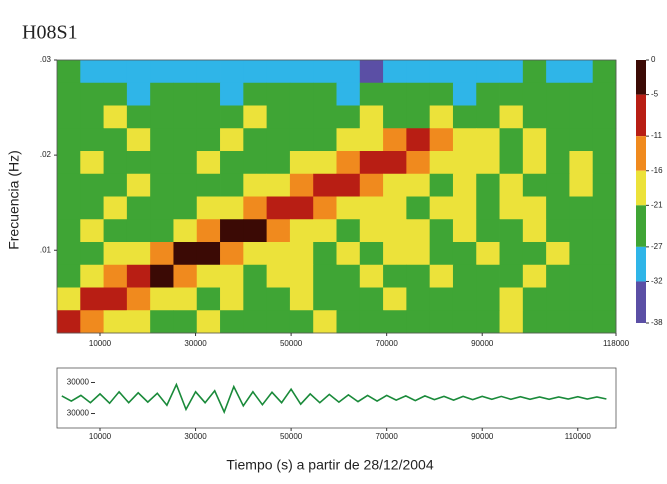 This screenshot has width=667, height=484. Describe the element at coordinates (657, 170) in the screenshot. I see `colorbar-label: -16` at that location.